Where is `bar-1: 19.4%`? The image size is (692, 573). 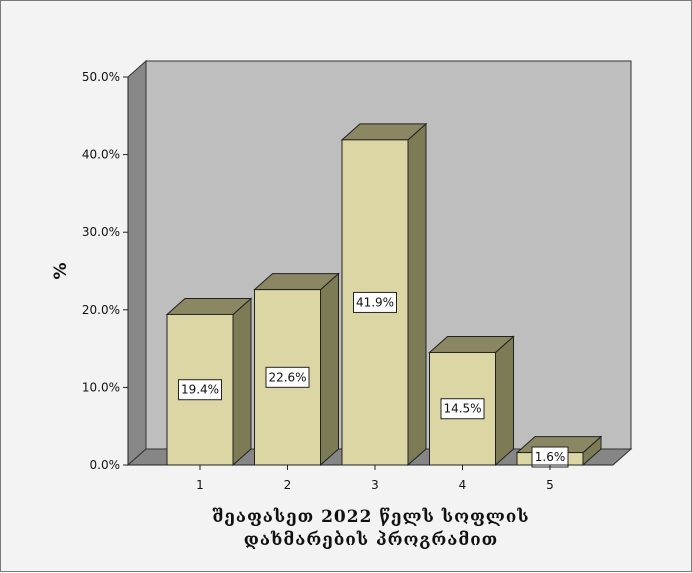
bar-1: 19.4% is located at coordinates (209, 382).